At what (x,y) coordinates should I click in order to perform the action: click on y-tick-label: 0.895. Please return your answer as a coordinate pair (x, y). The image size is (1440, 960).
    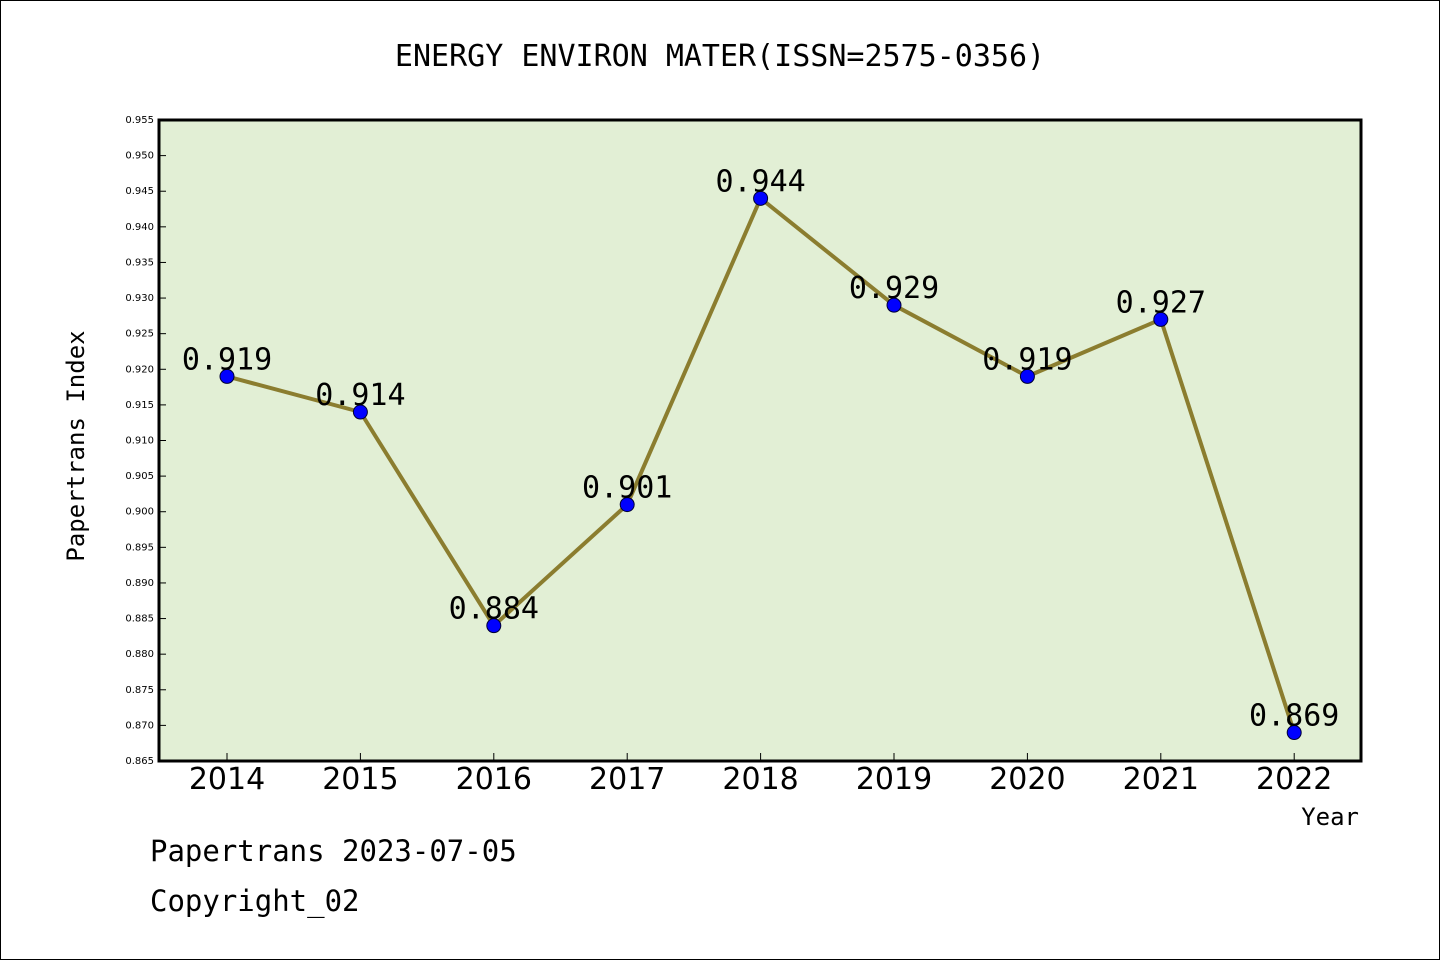
    Looking at the image, I should click on (139, 547).